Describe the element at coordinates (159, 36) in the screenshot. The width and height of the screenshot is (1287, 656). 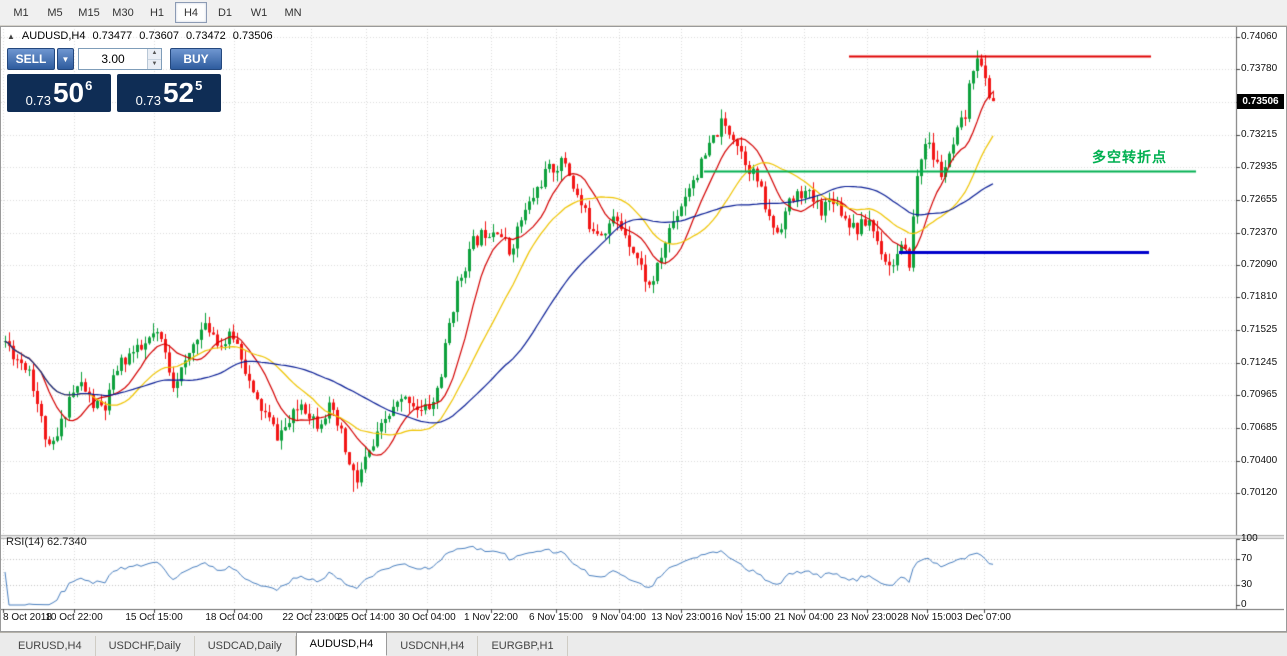
I see `ohlc-high: 0.73607` at that location.